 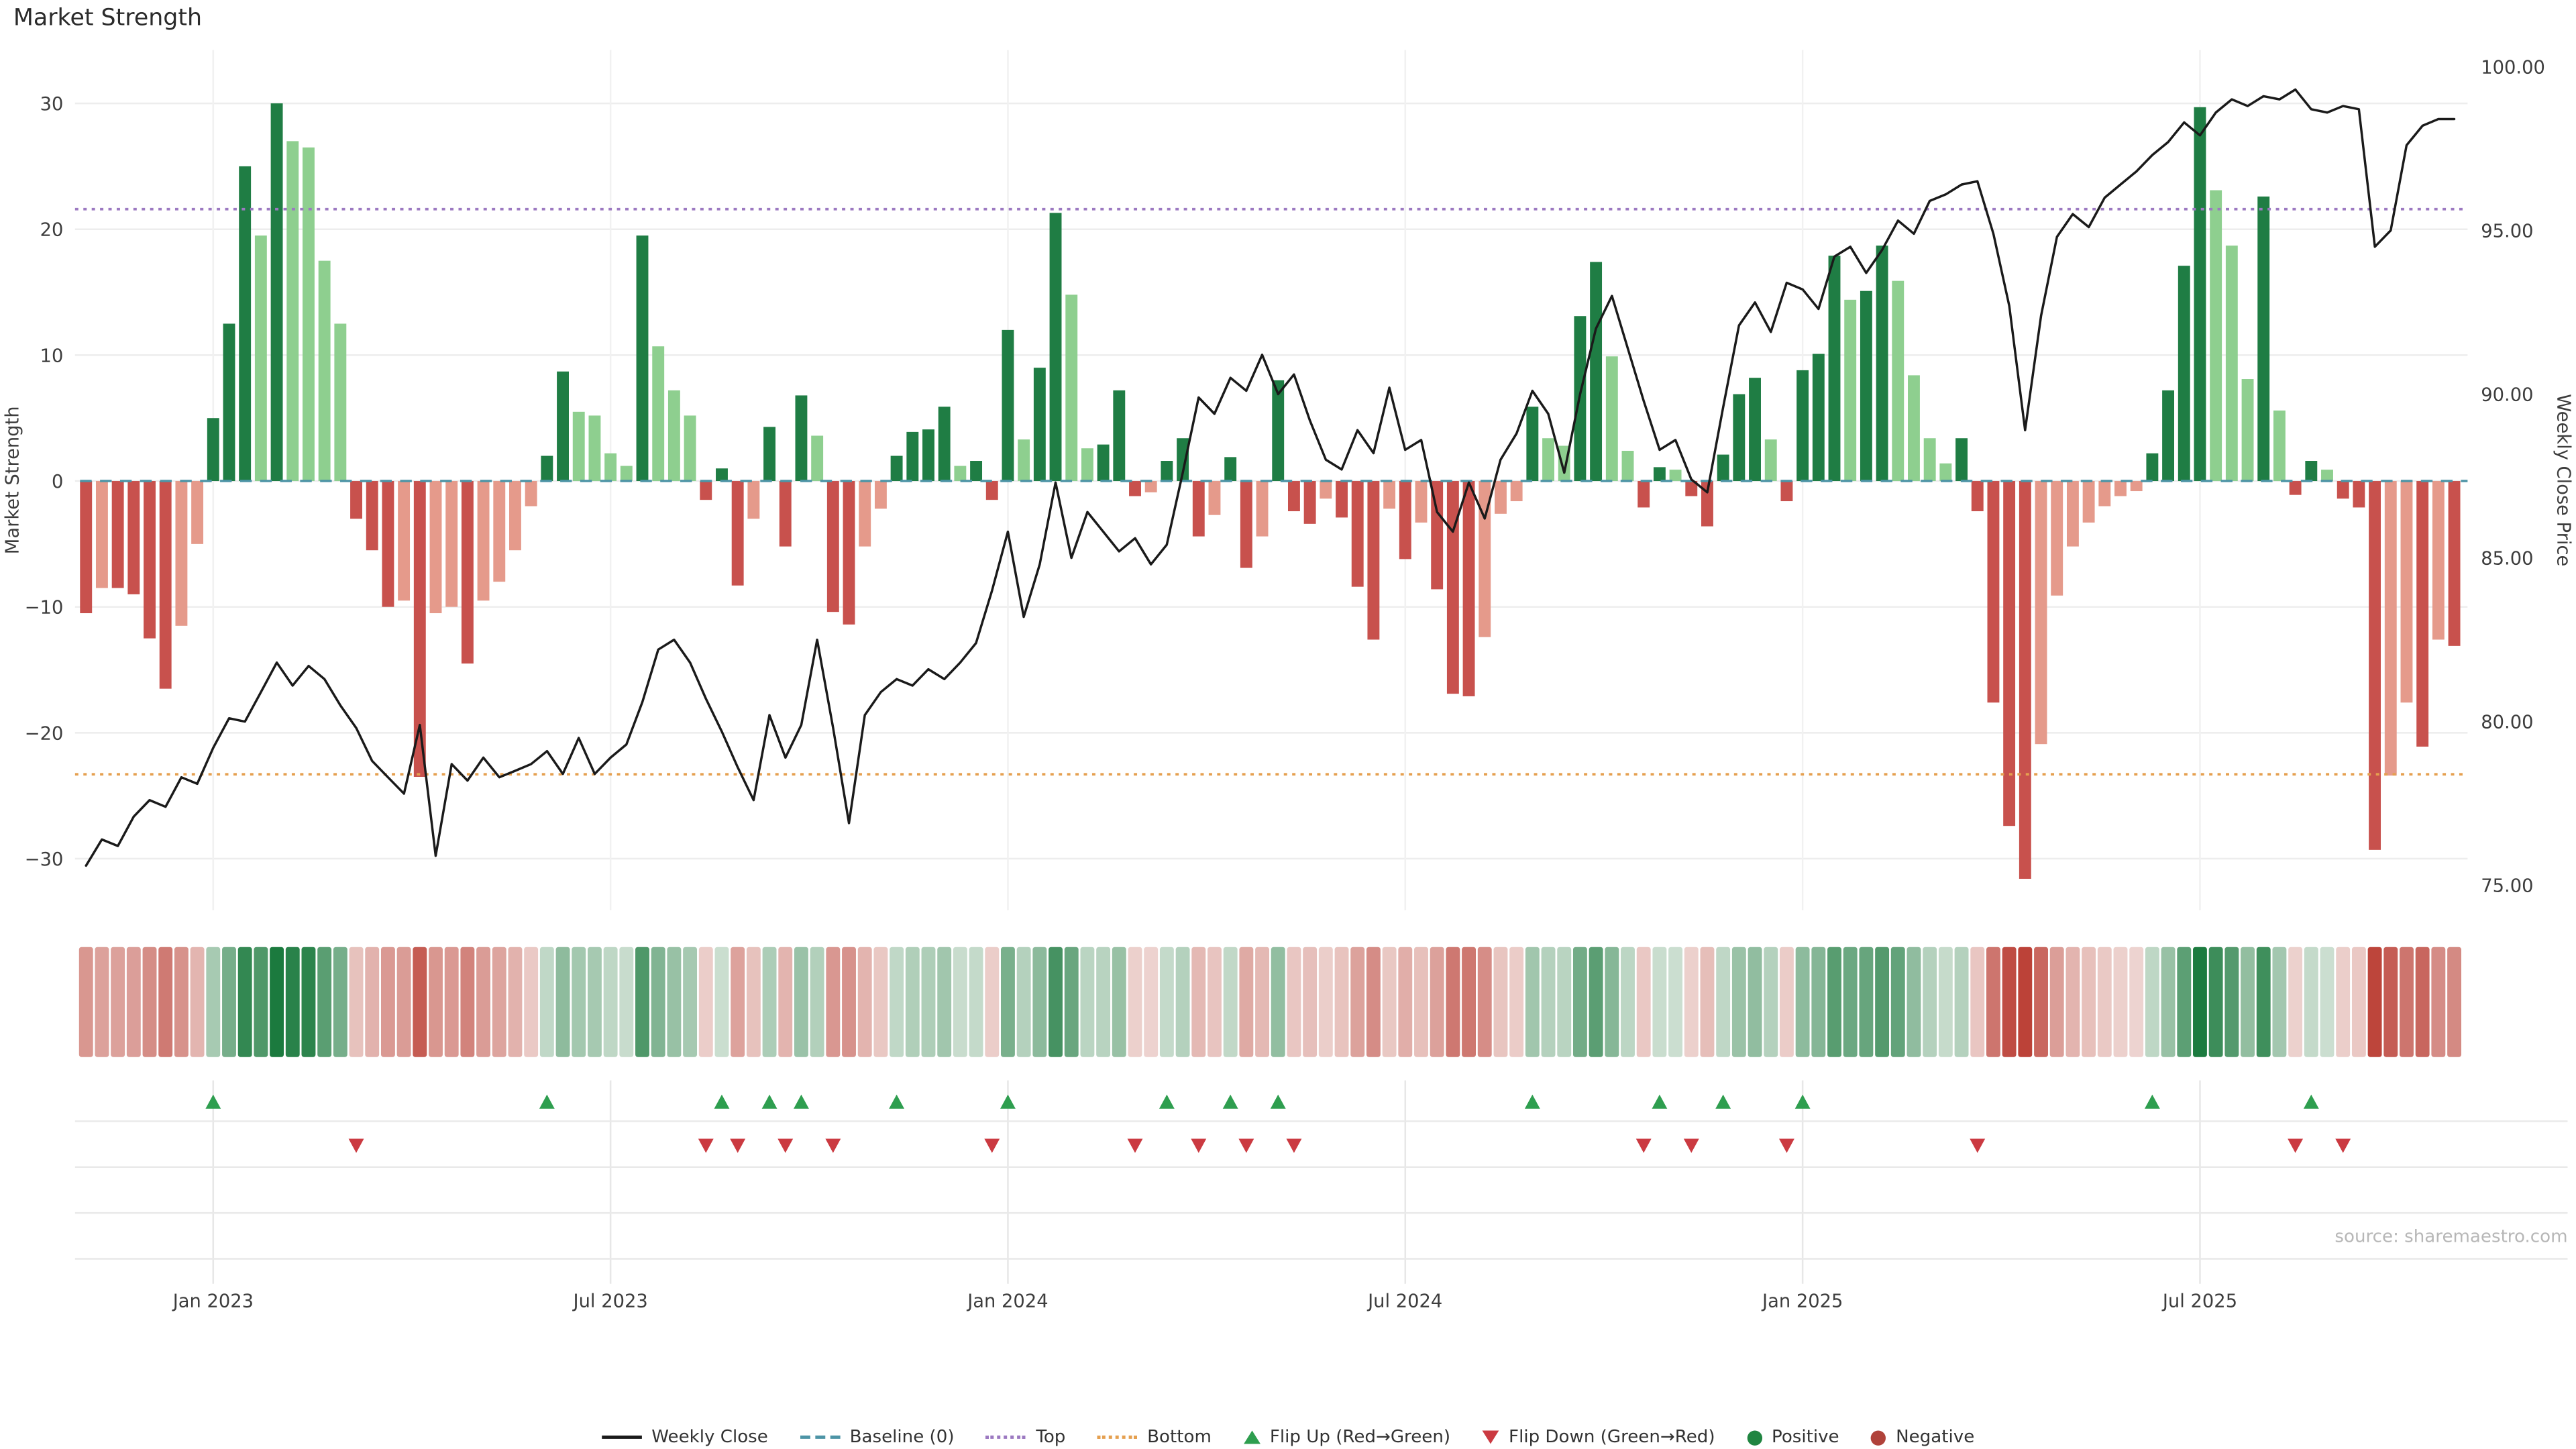 I want to click on legend-item-bottom: Bottom, so click(x=1154, y=1437).